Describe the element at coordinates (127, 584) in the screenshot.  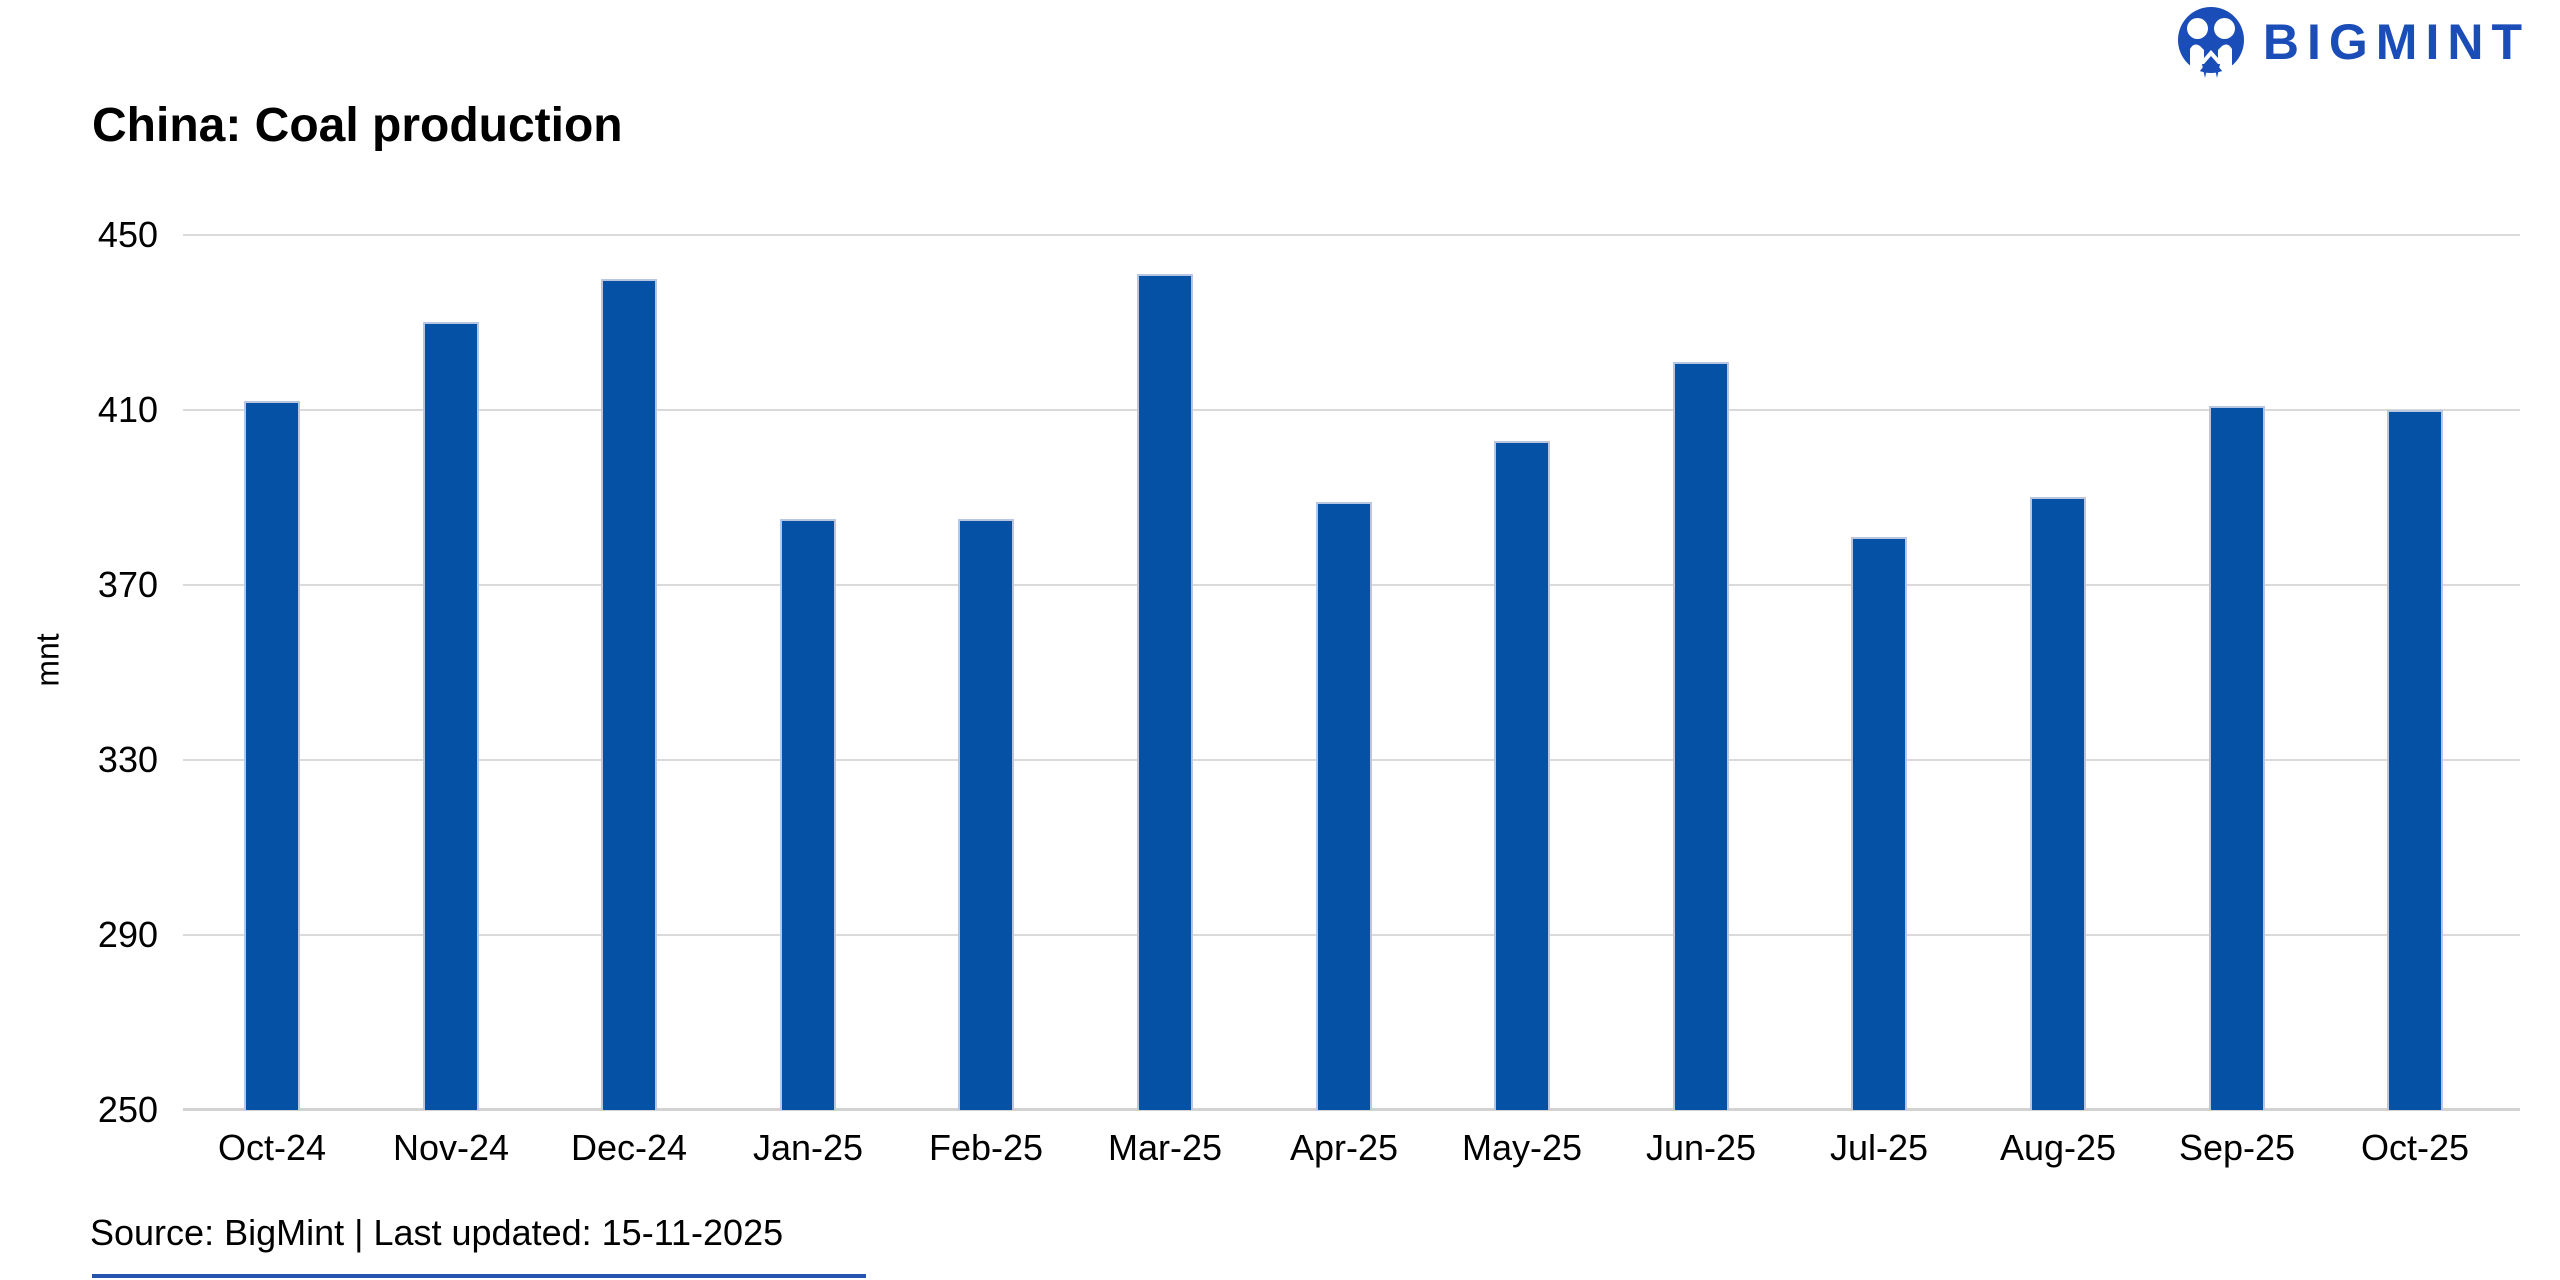
I see `y-tick-370: 370` at that location.